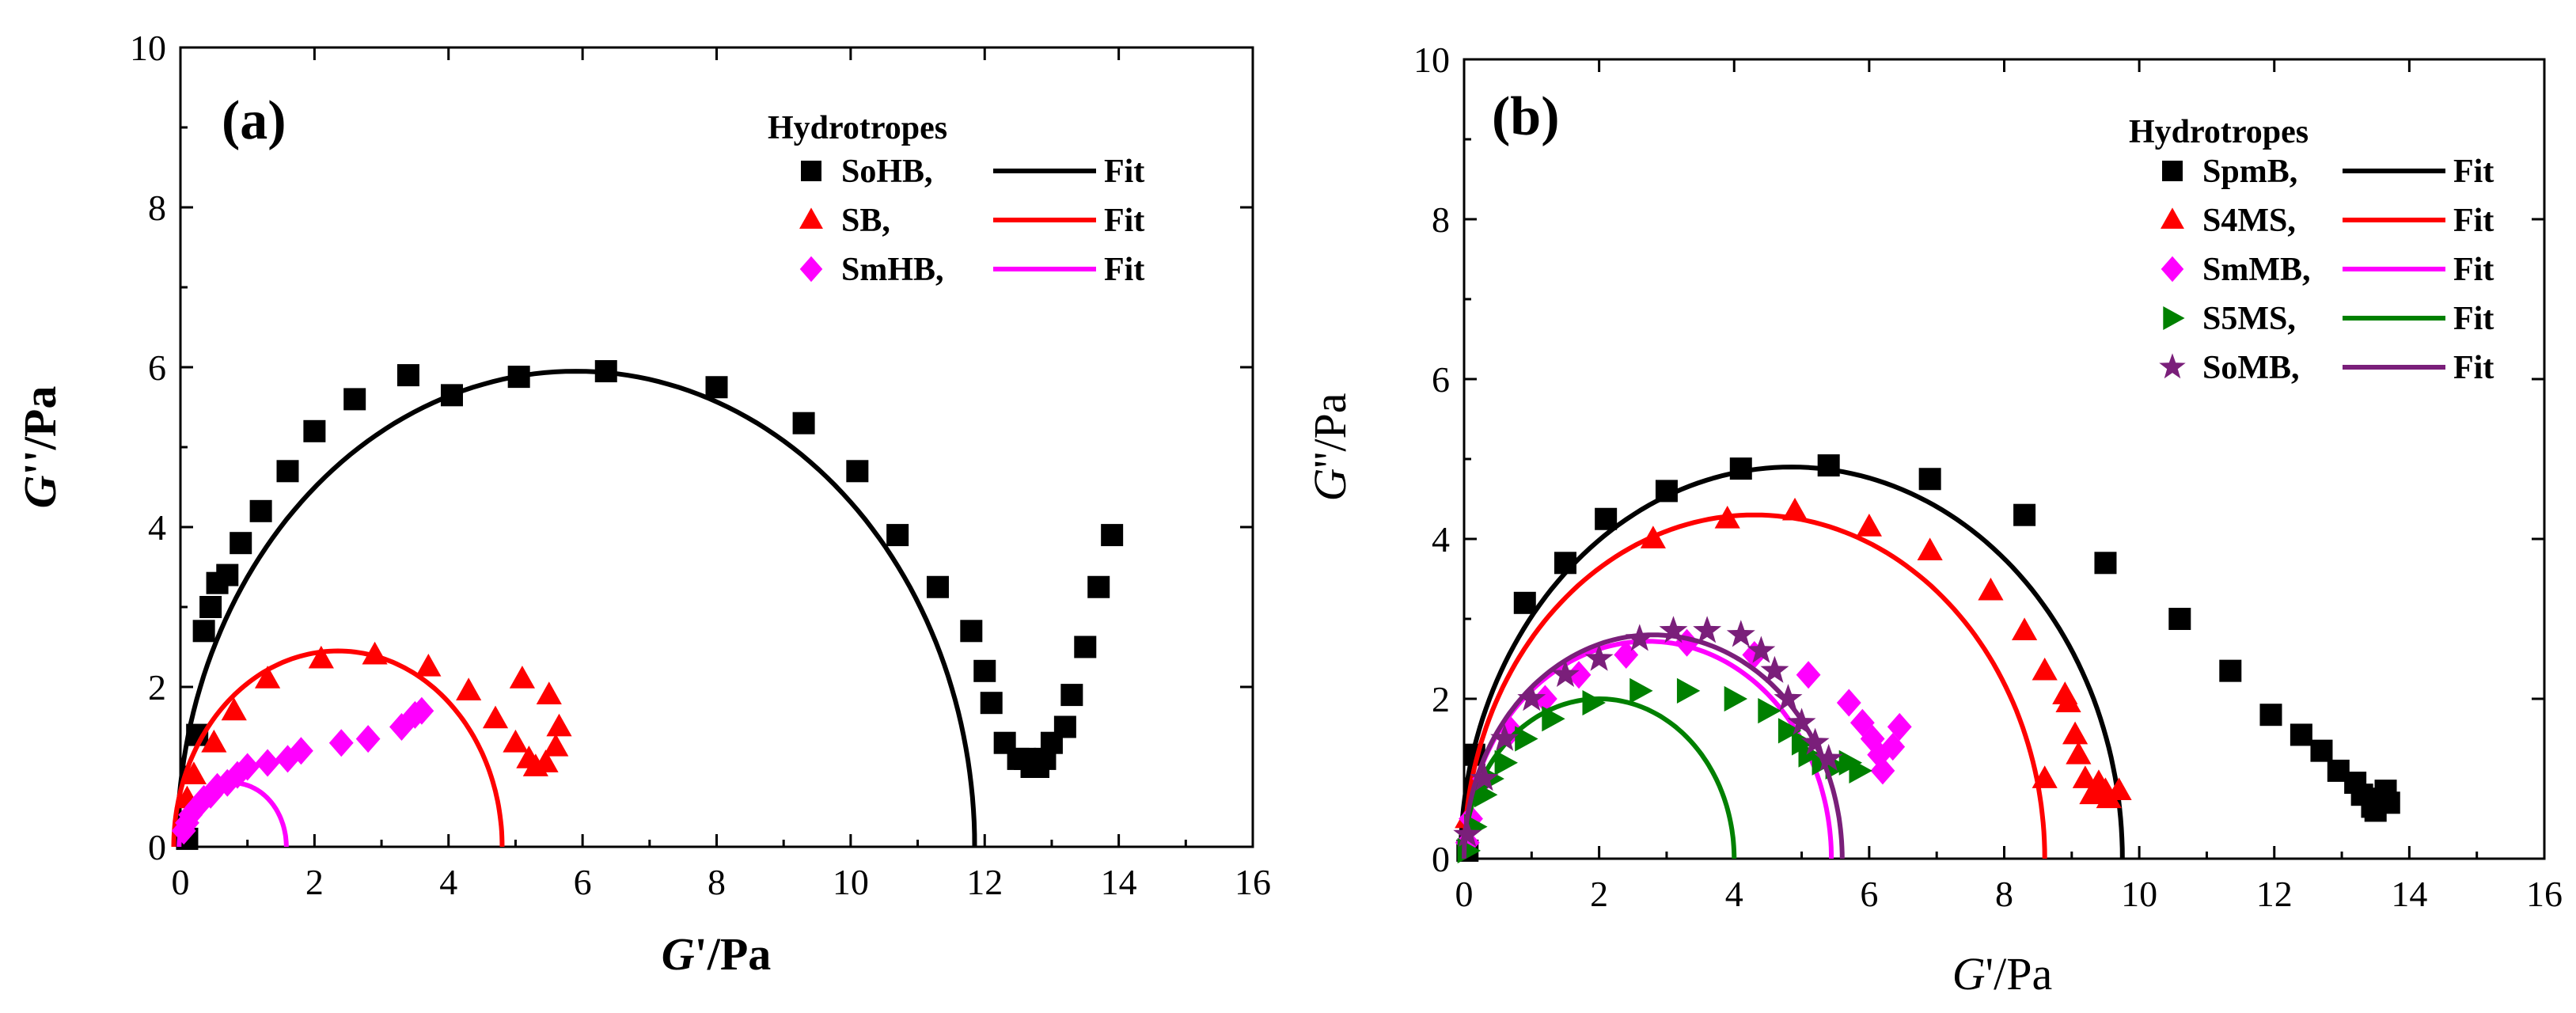 Image resolution: width=2576 pixels, height=1013 pixels. Describe the element at coordinates (678, 954) in the screenshot. I see `x-axis-label-symbol: G` at that location.